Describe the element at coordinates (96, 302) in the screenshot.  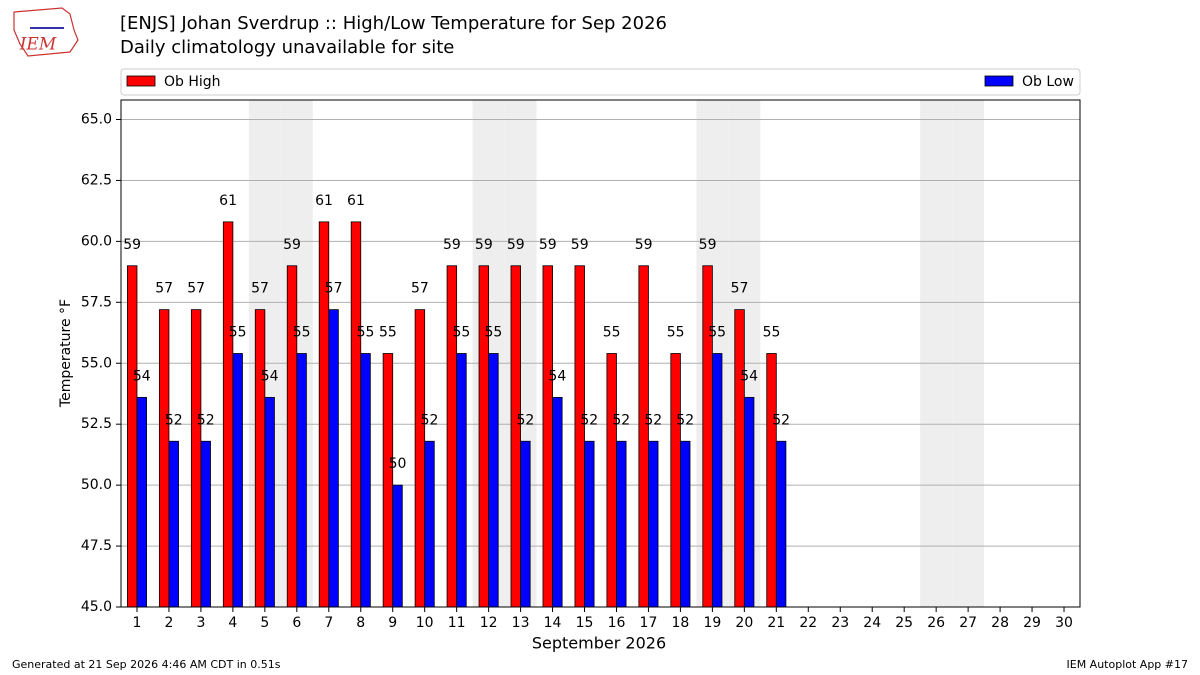
I see `y-tick-label: 57.5` at that location.